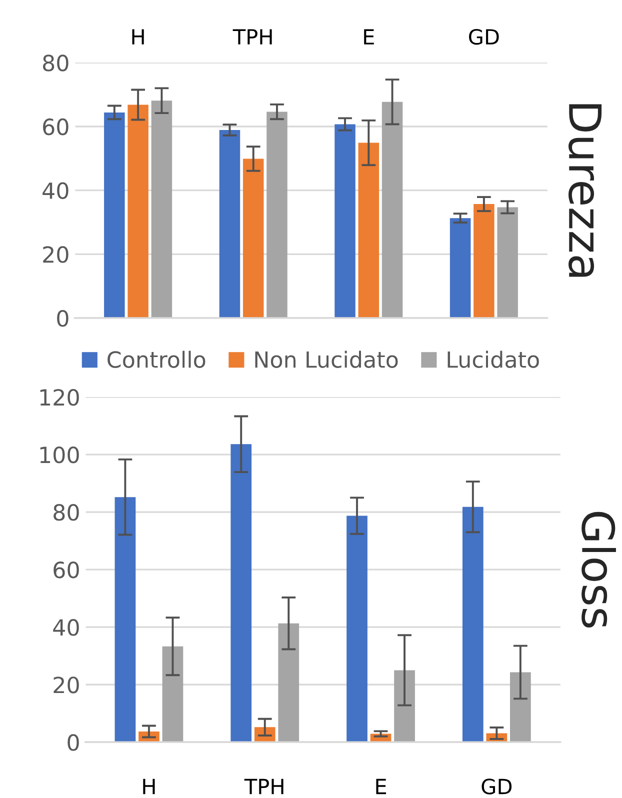  What do you see at coordinates (59, 397) in the screenshot?
I see `y-tick-label: 120` at bounding box center [59, 397].